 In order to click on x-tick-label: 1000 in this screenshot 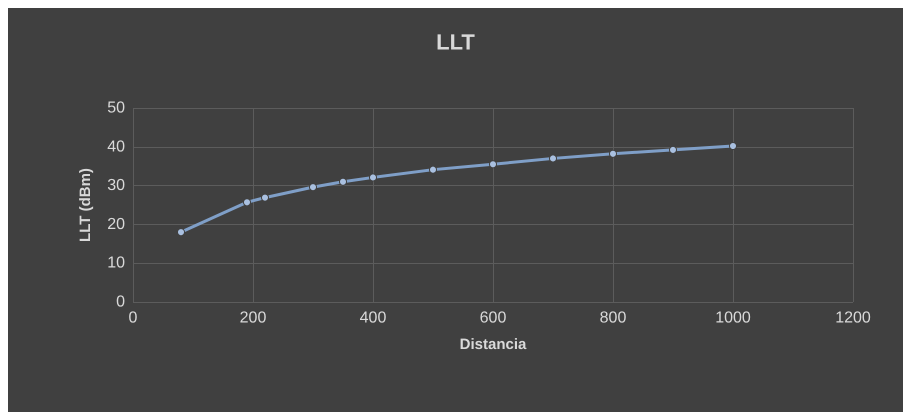, I will do `click(733, 318)`.